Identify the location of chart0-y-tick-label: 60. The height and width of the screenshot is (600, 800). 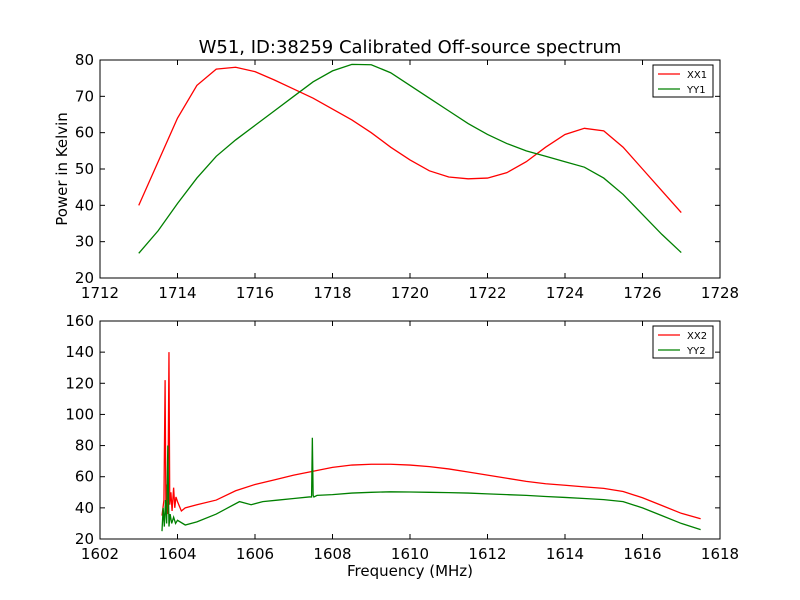
(84, 133).